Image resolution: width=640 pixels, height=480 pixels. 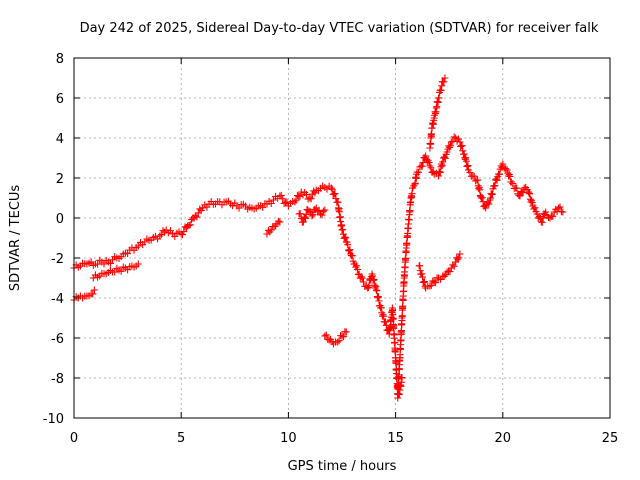 What do you see at coordinates (60, 99) in the screenshot?
I see `y-tick-label: 6` at bounding box center [60, 99].